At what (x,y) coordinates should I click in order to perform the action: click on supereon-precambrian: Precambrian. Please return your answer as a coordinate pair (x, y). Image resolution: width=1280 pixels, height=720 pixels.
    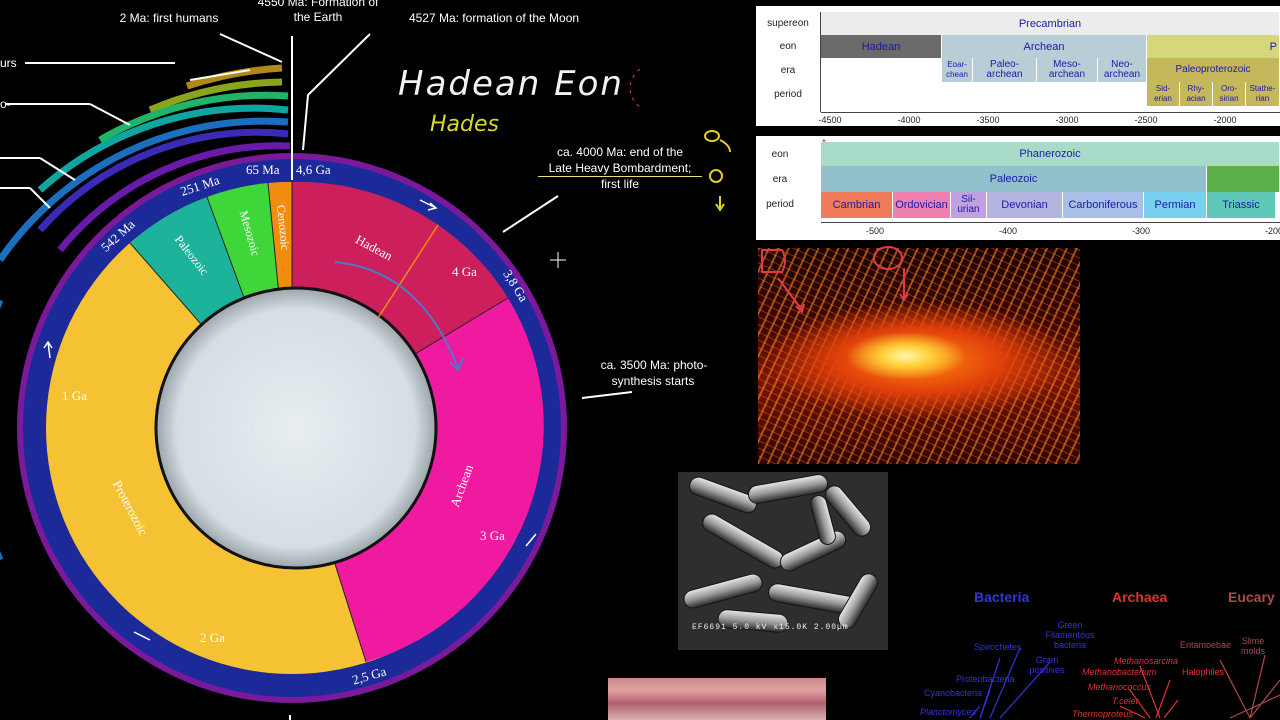
    Looking at the image, I should click on (1050, 23).